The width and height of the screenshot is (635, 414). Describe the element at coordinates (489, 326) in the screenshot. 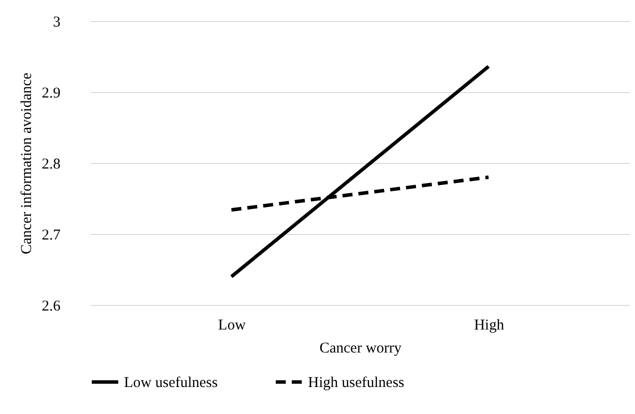

I see `x-tick-label: High` at that location.